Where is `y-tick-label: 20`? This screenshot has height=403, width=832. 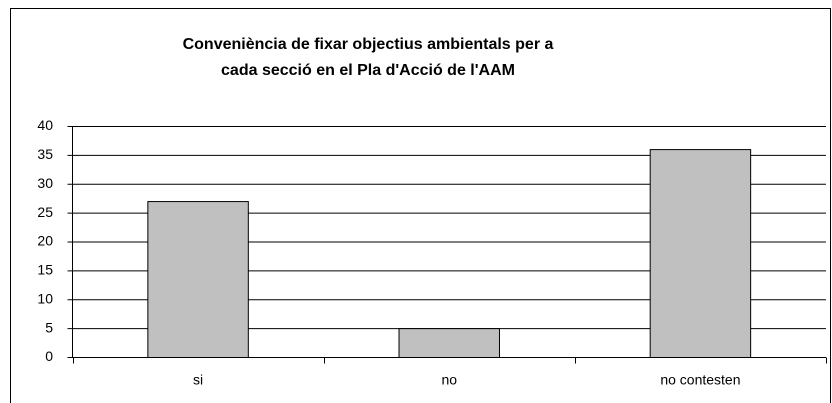
y-tick-label: 20 is located at coordinates (45, 241).